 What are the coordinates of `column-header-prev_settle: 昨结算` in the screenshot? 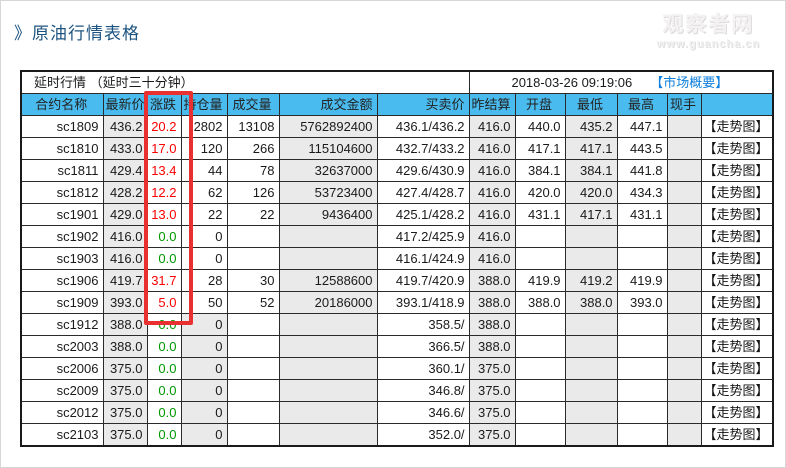 It's located at (492, 104).